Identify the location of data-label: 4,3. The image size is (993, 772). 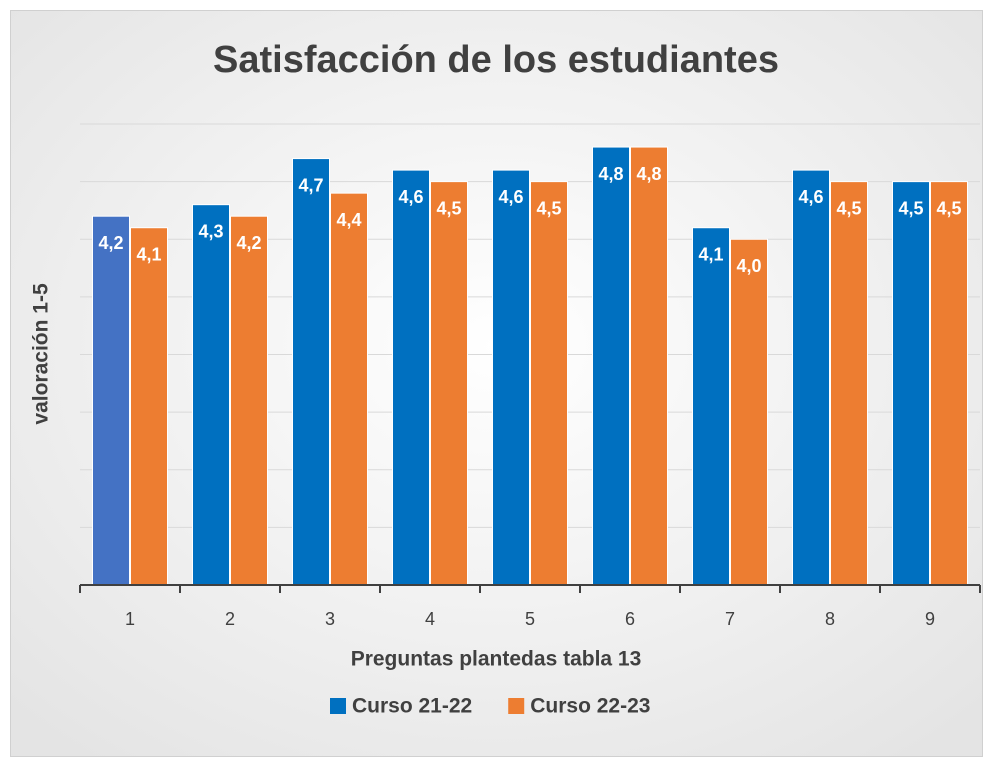
(210, 231).